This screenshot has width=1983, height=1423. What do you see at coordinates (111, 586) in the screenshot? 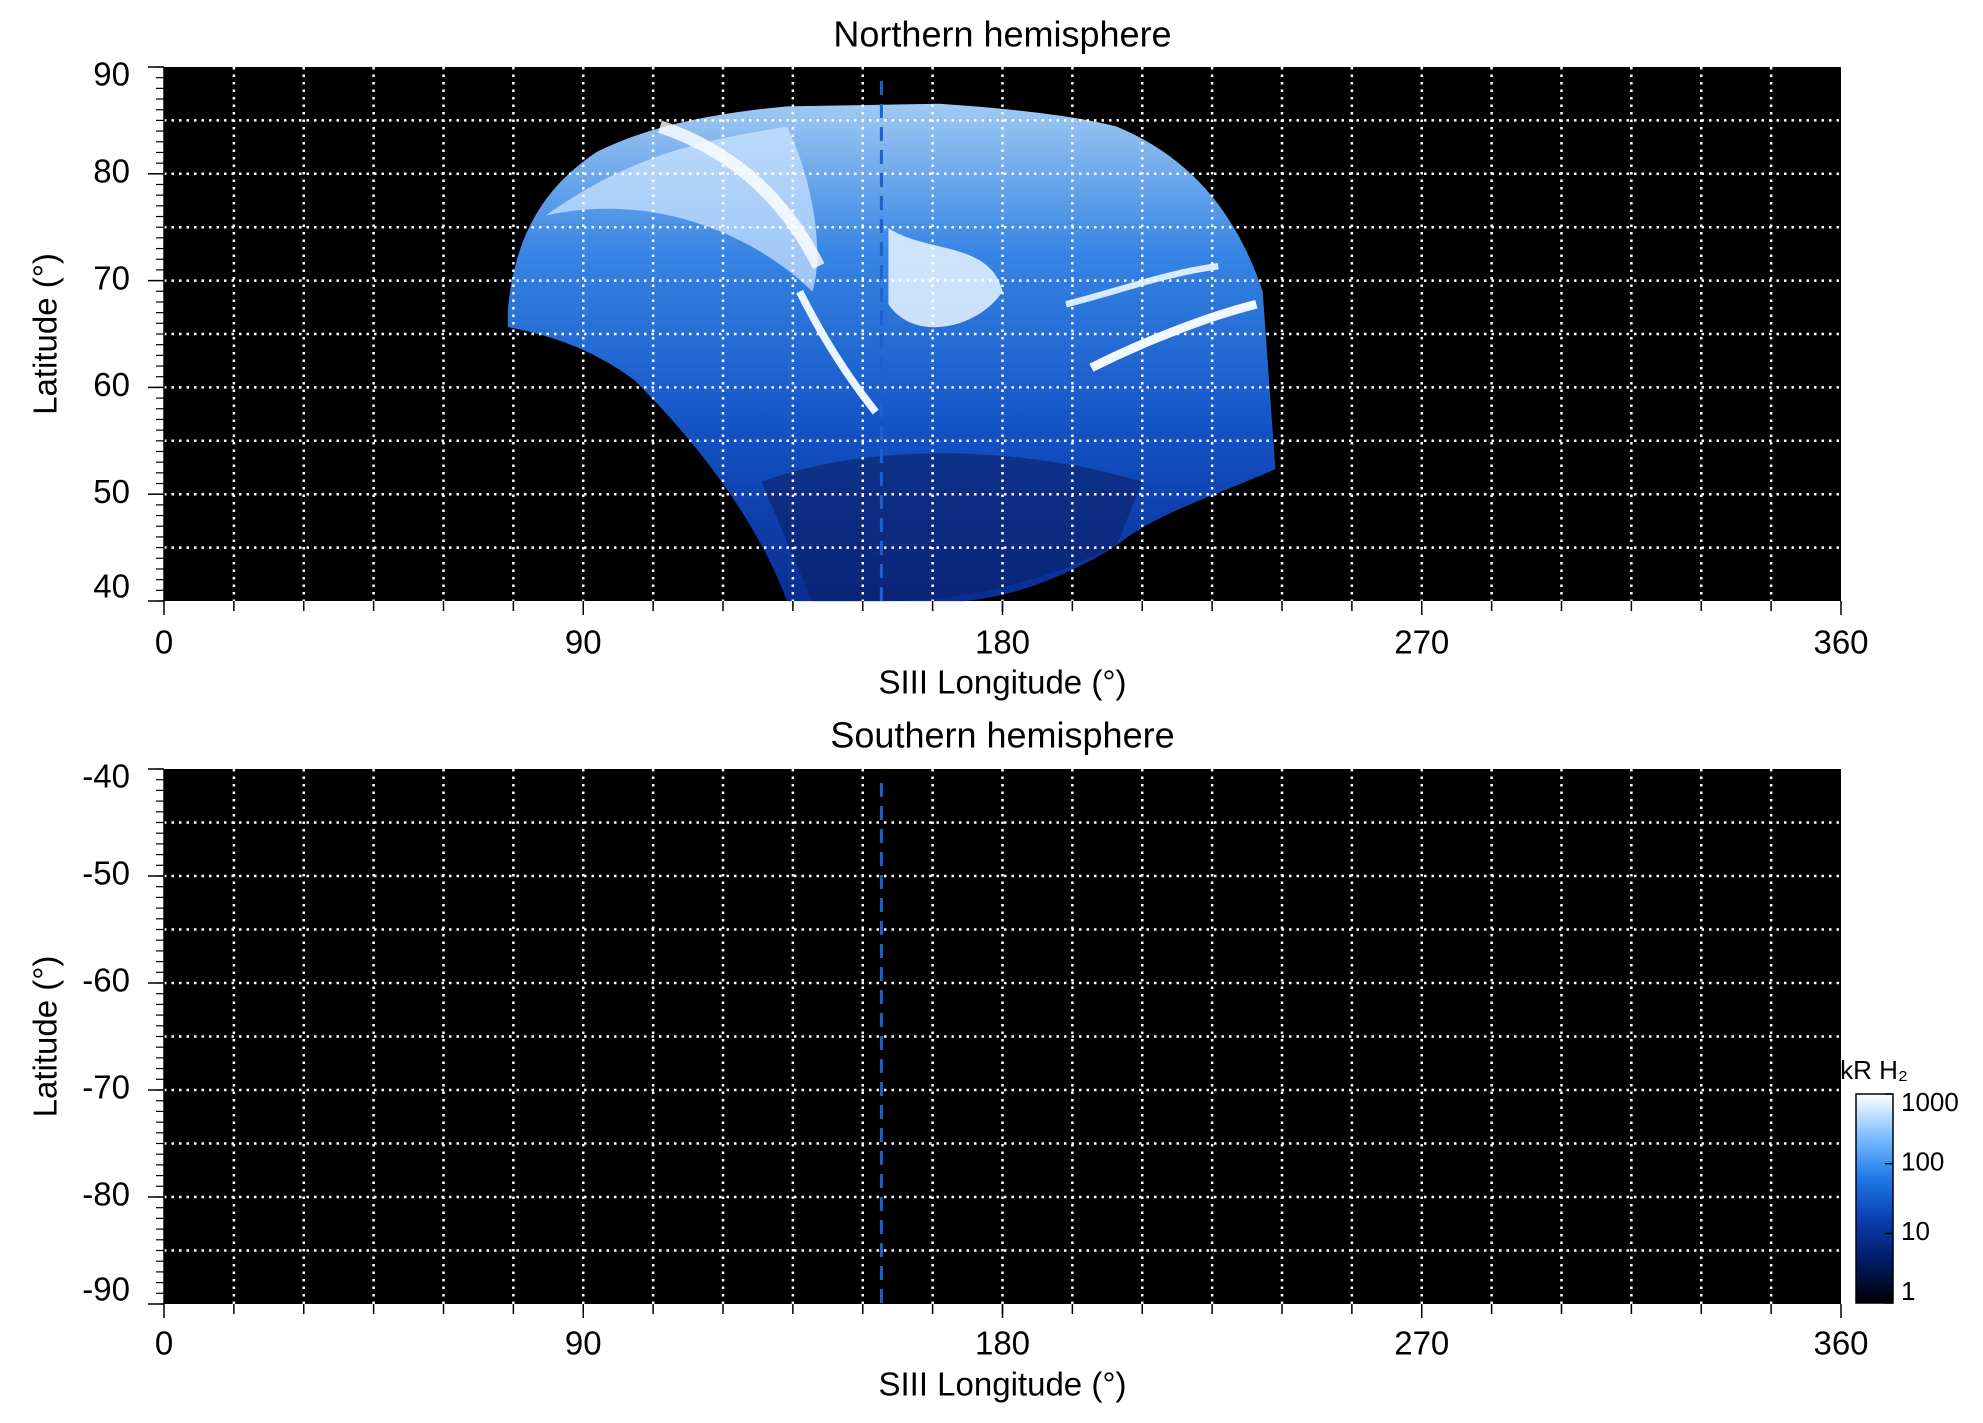
I see `y-tick-label: 40` at bounding box center [111, 586].